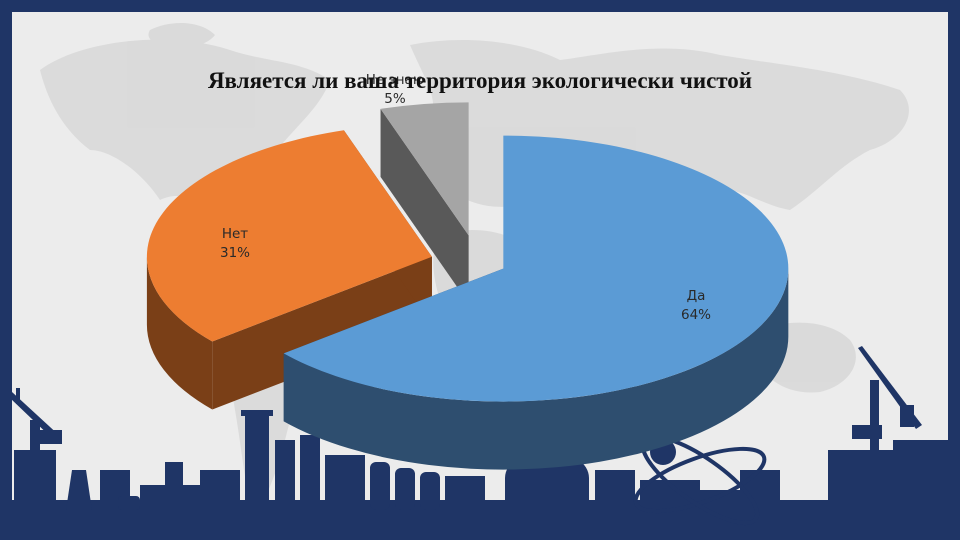 The height and width of the screenshot is (540, 960). I want to click on slice-percent-label: 5%, so click(395, 99).